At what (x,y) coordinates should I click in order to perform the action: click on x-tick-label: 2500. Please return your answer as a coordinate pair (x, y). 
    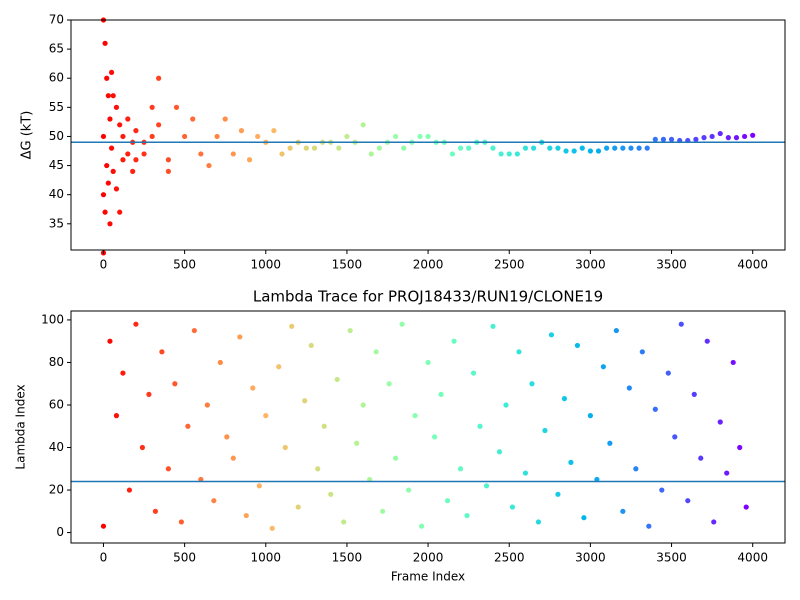
    Looking at the image, I should click on (509, 265).